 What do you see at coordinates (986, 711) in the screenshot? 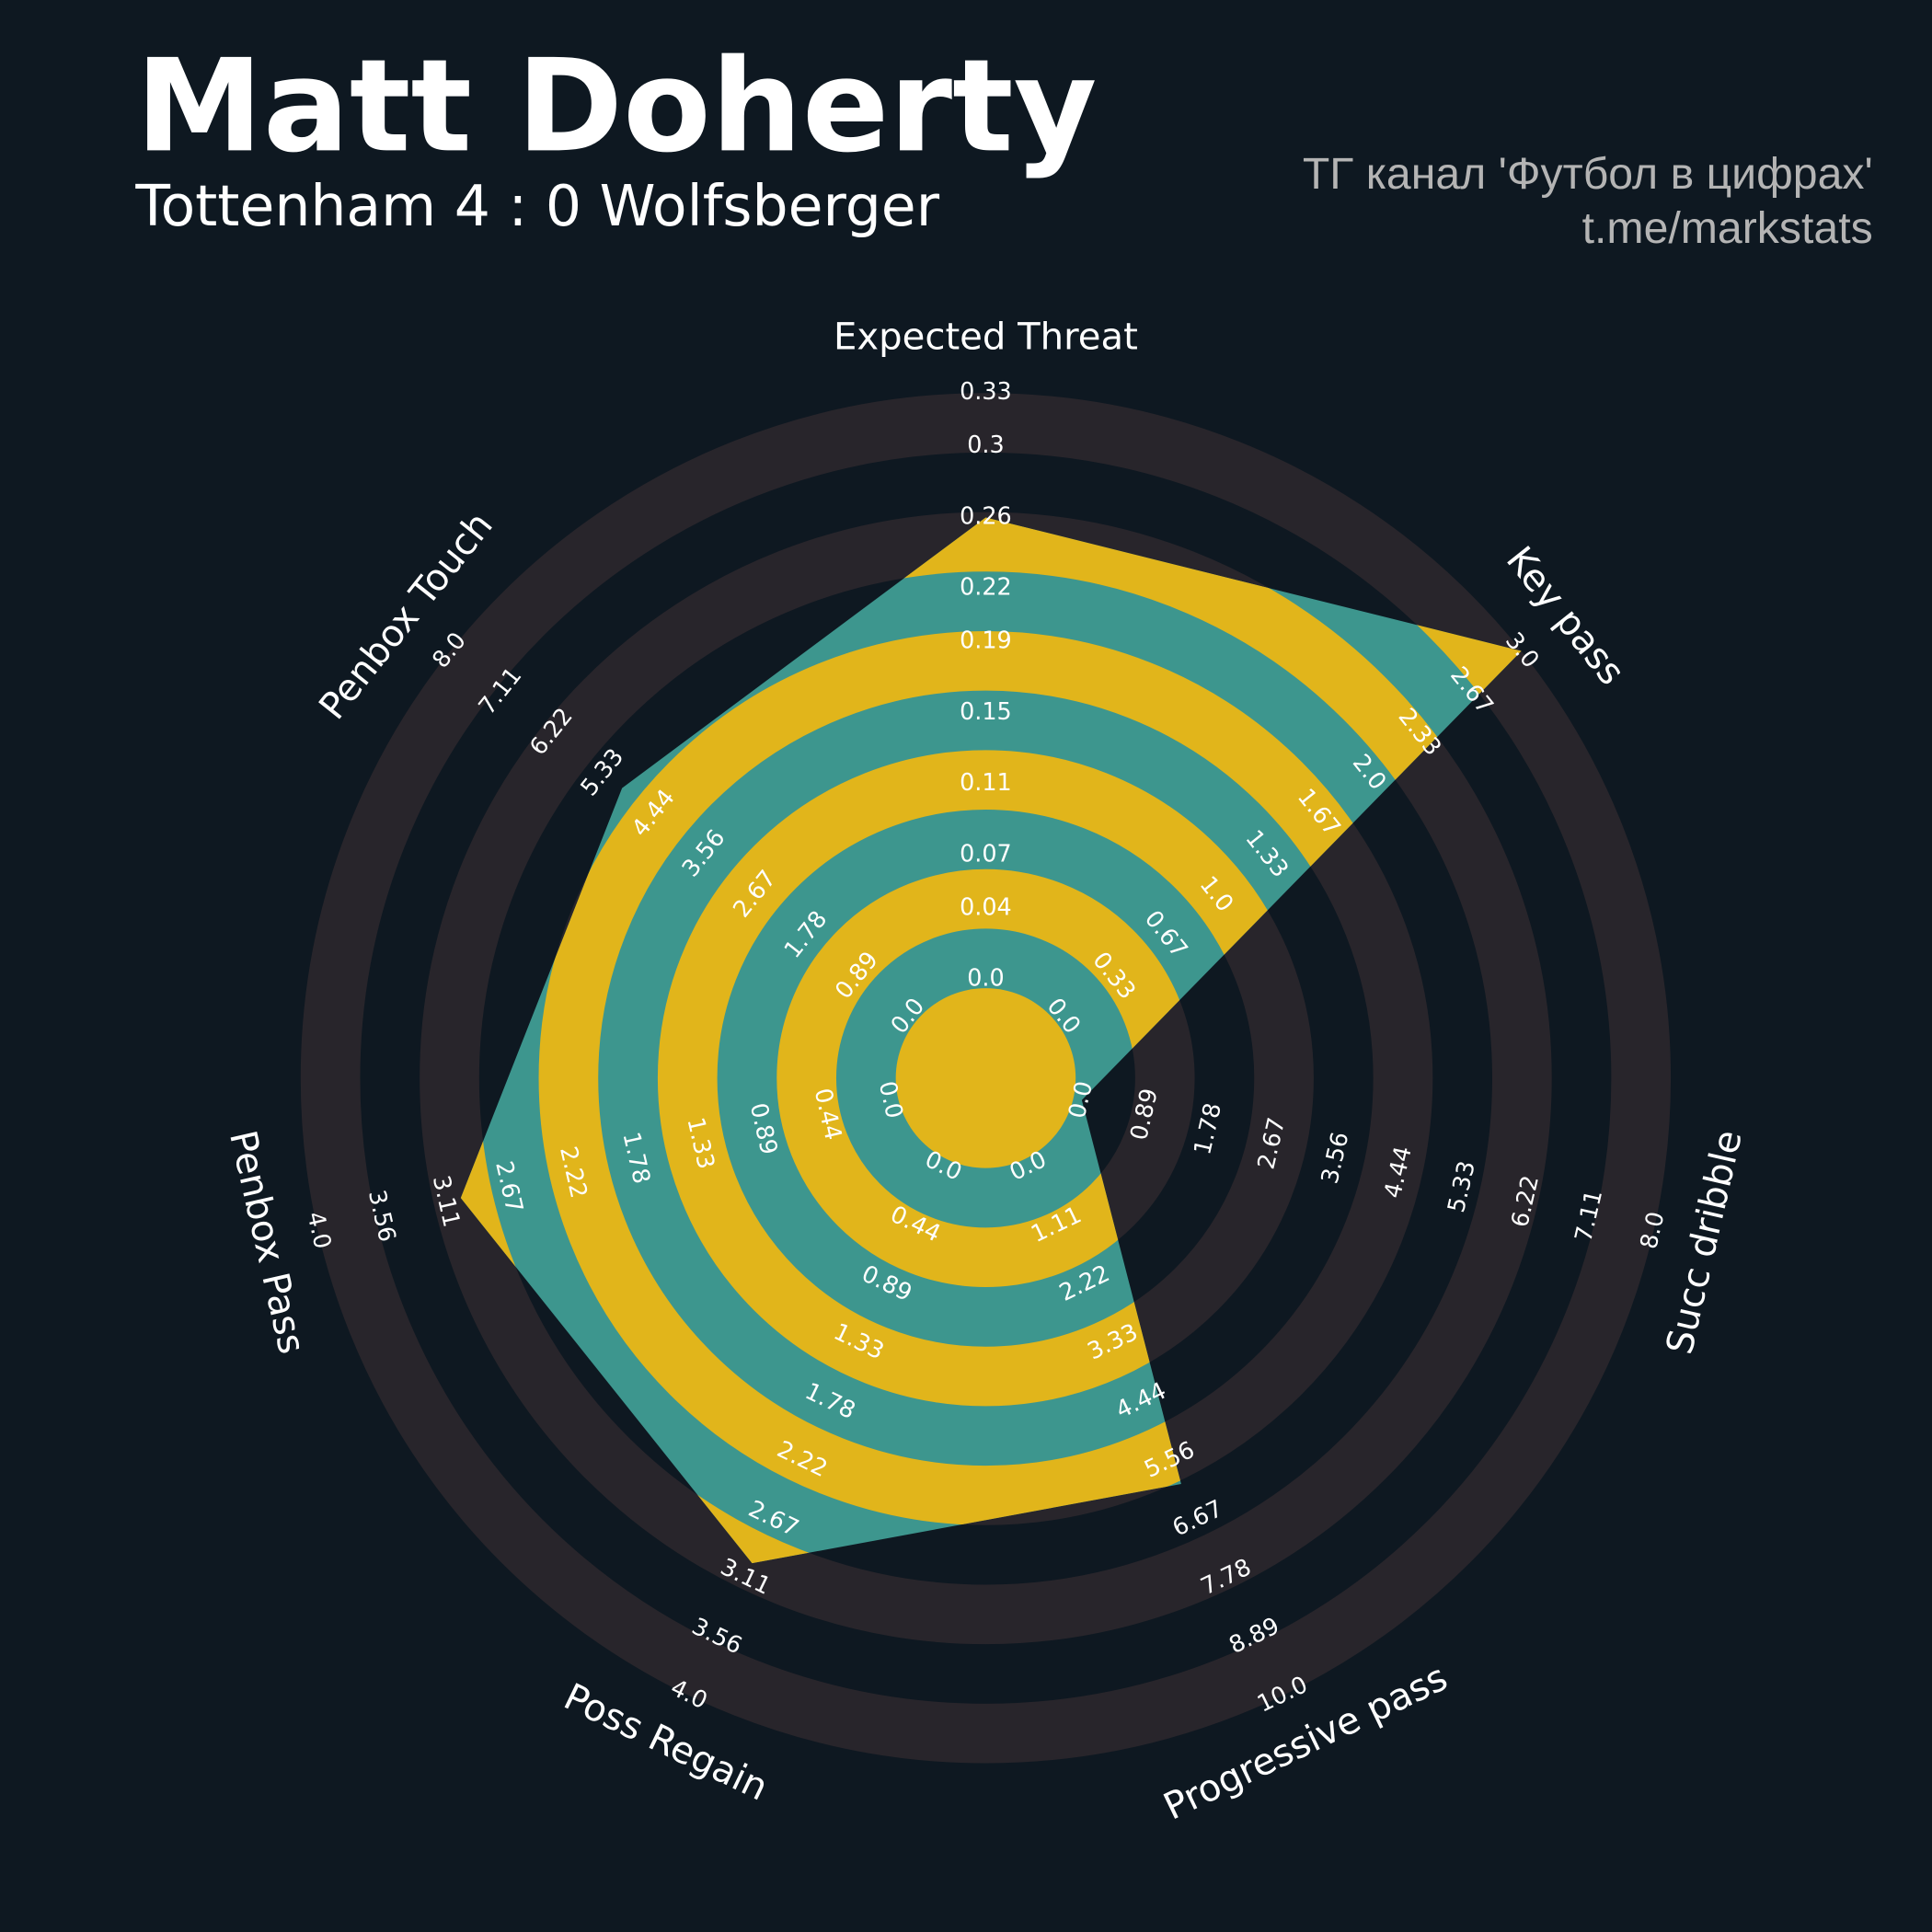
I see `tick-label: 0.15` at bounding box center [986, 711].